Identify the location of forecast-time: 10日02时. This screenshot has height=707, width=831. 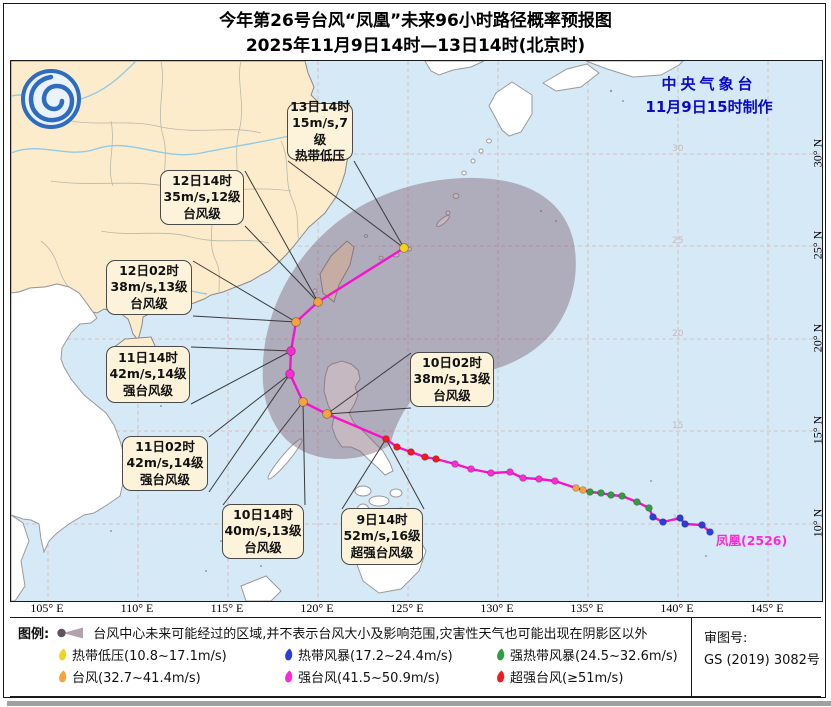
(452, 362).